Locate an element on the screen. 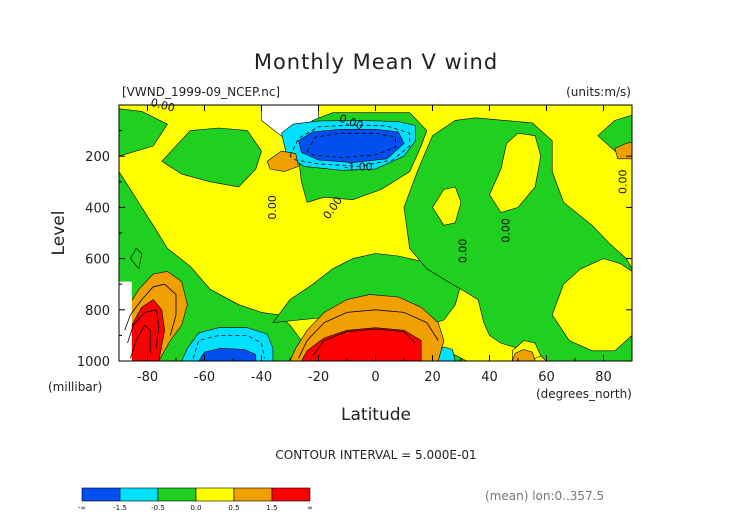 The width and height of the screenshot is (752, 532). y-axis-title: Level is located at coordinates (59, 233).